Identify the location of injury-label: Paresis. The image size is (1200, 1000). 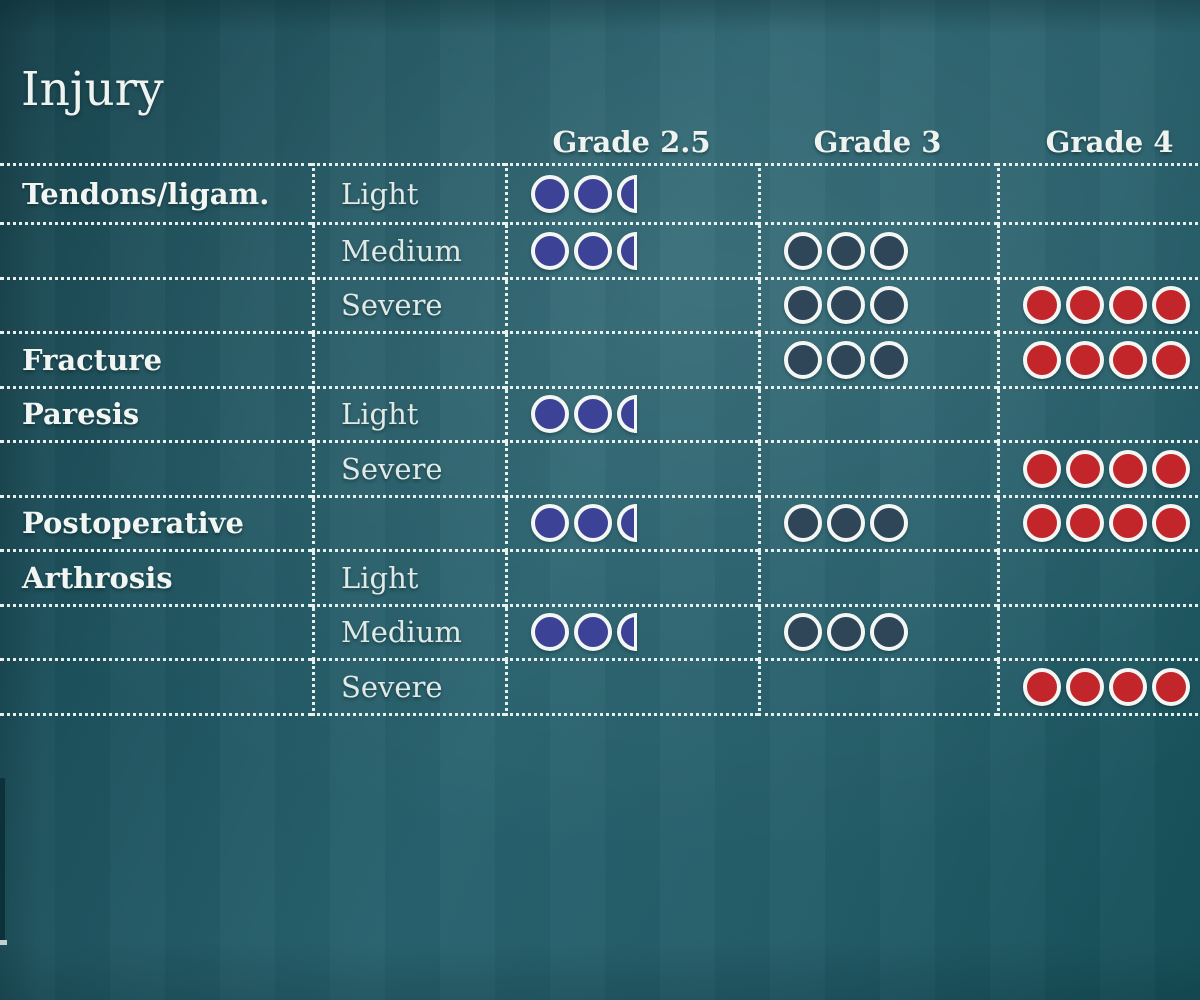
(81, 414).